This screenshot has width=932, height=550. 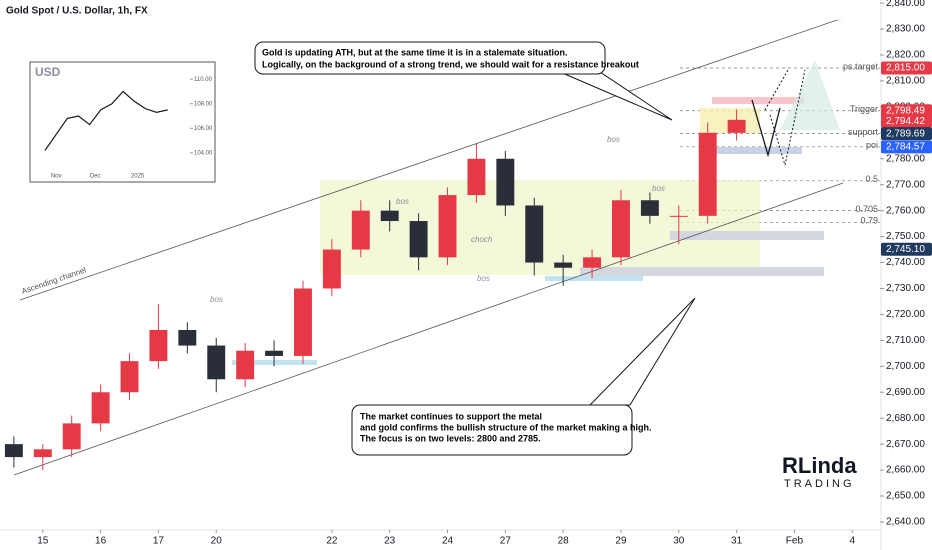 What do you see at coordinates (905, 184) in the screenshot?
I see `y-tick-label: 2,770.00` at bounding box center [905, 184].